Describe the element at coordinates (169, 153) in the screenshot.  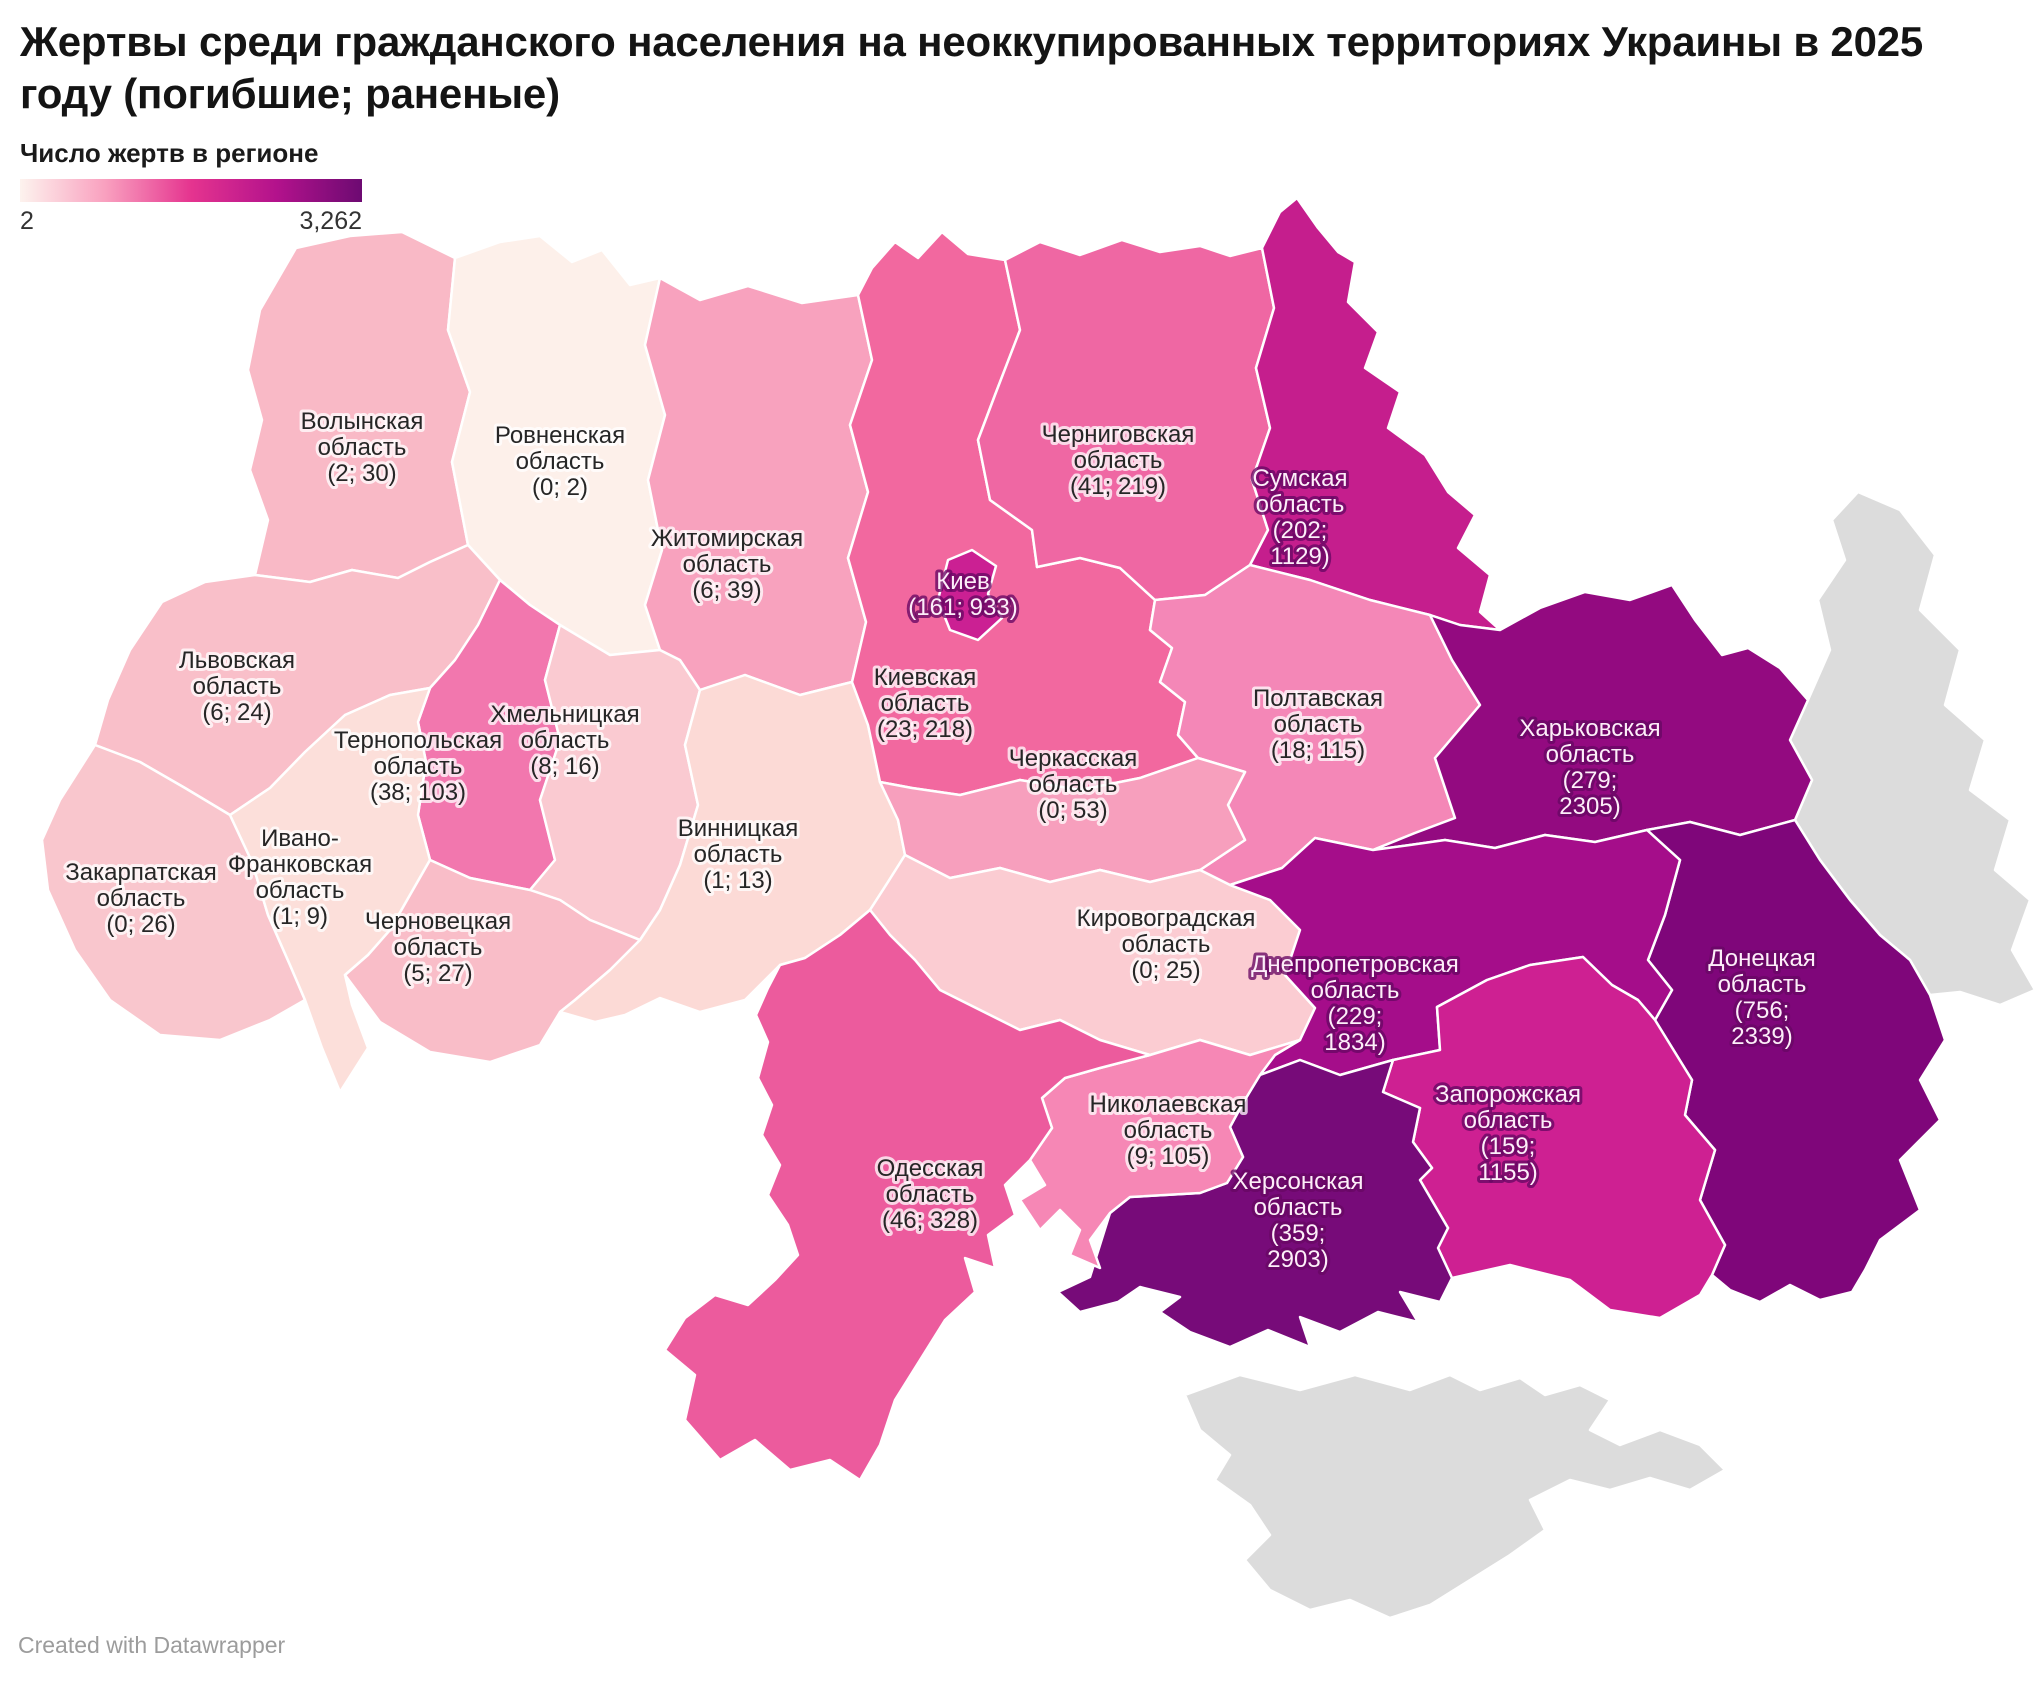
I see `legend-title: Число жертв в регионе` at that location.